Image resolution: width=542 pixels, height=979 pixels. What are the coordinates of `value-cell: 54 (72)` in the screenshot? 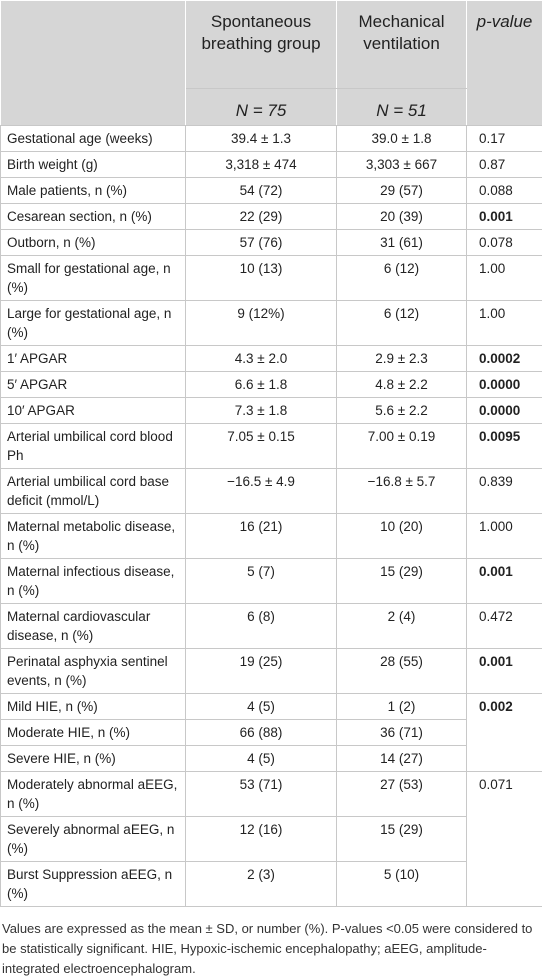 It's located at (261, 191).